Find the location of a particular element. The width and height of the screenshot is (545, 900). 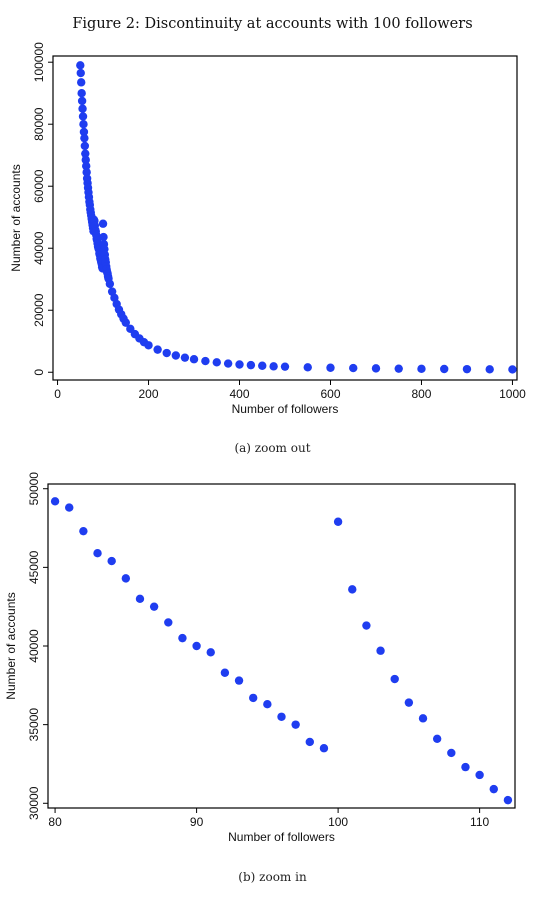

zoom-out-x-tick-label: 600 is located at coordinates (330, 394).